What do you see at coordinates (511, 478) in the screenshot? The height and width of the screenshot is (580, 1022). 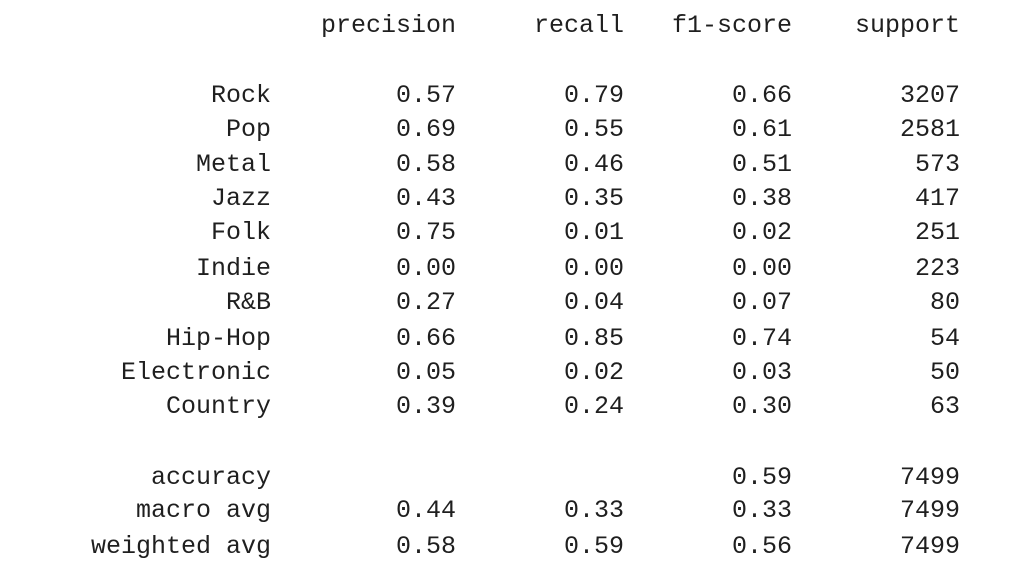 I see `summary-row-accuracy: accuracy 0.59 7499` at bounding box center [511, 478].